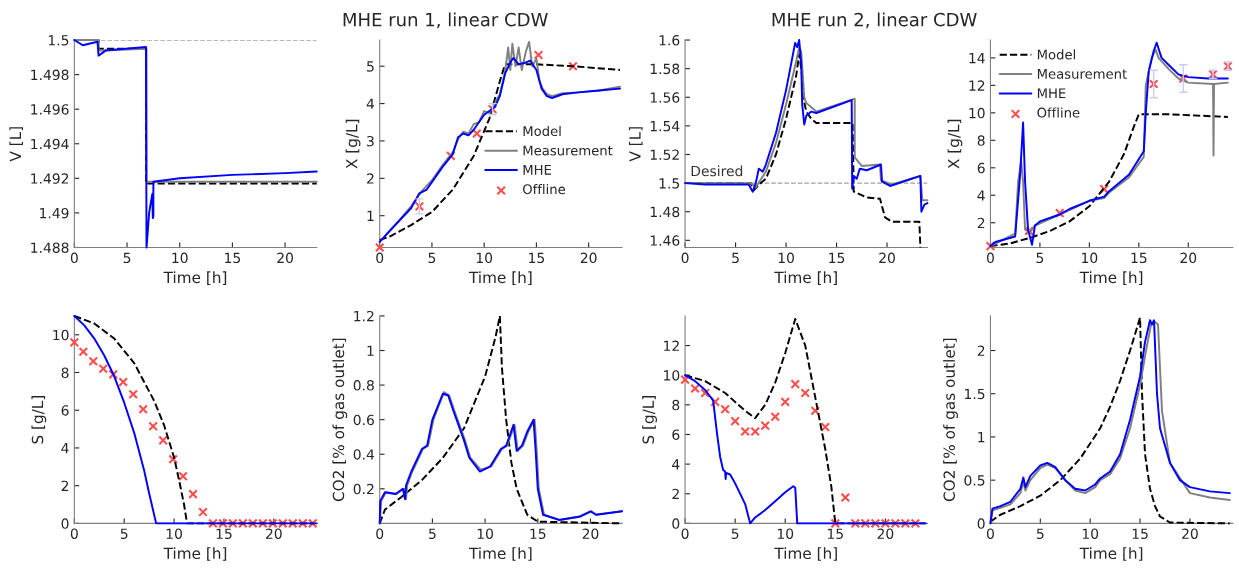 Image resolution: width=1239 pixels, height=572 pixels. Describe the element at coordinates (195, 144) in the screenshot. I see `line-series` at that location.